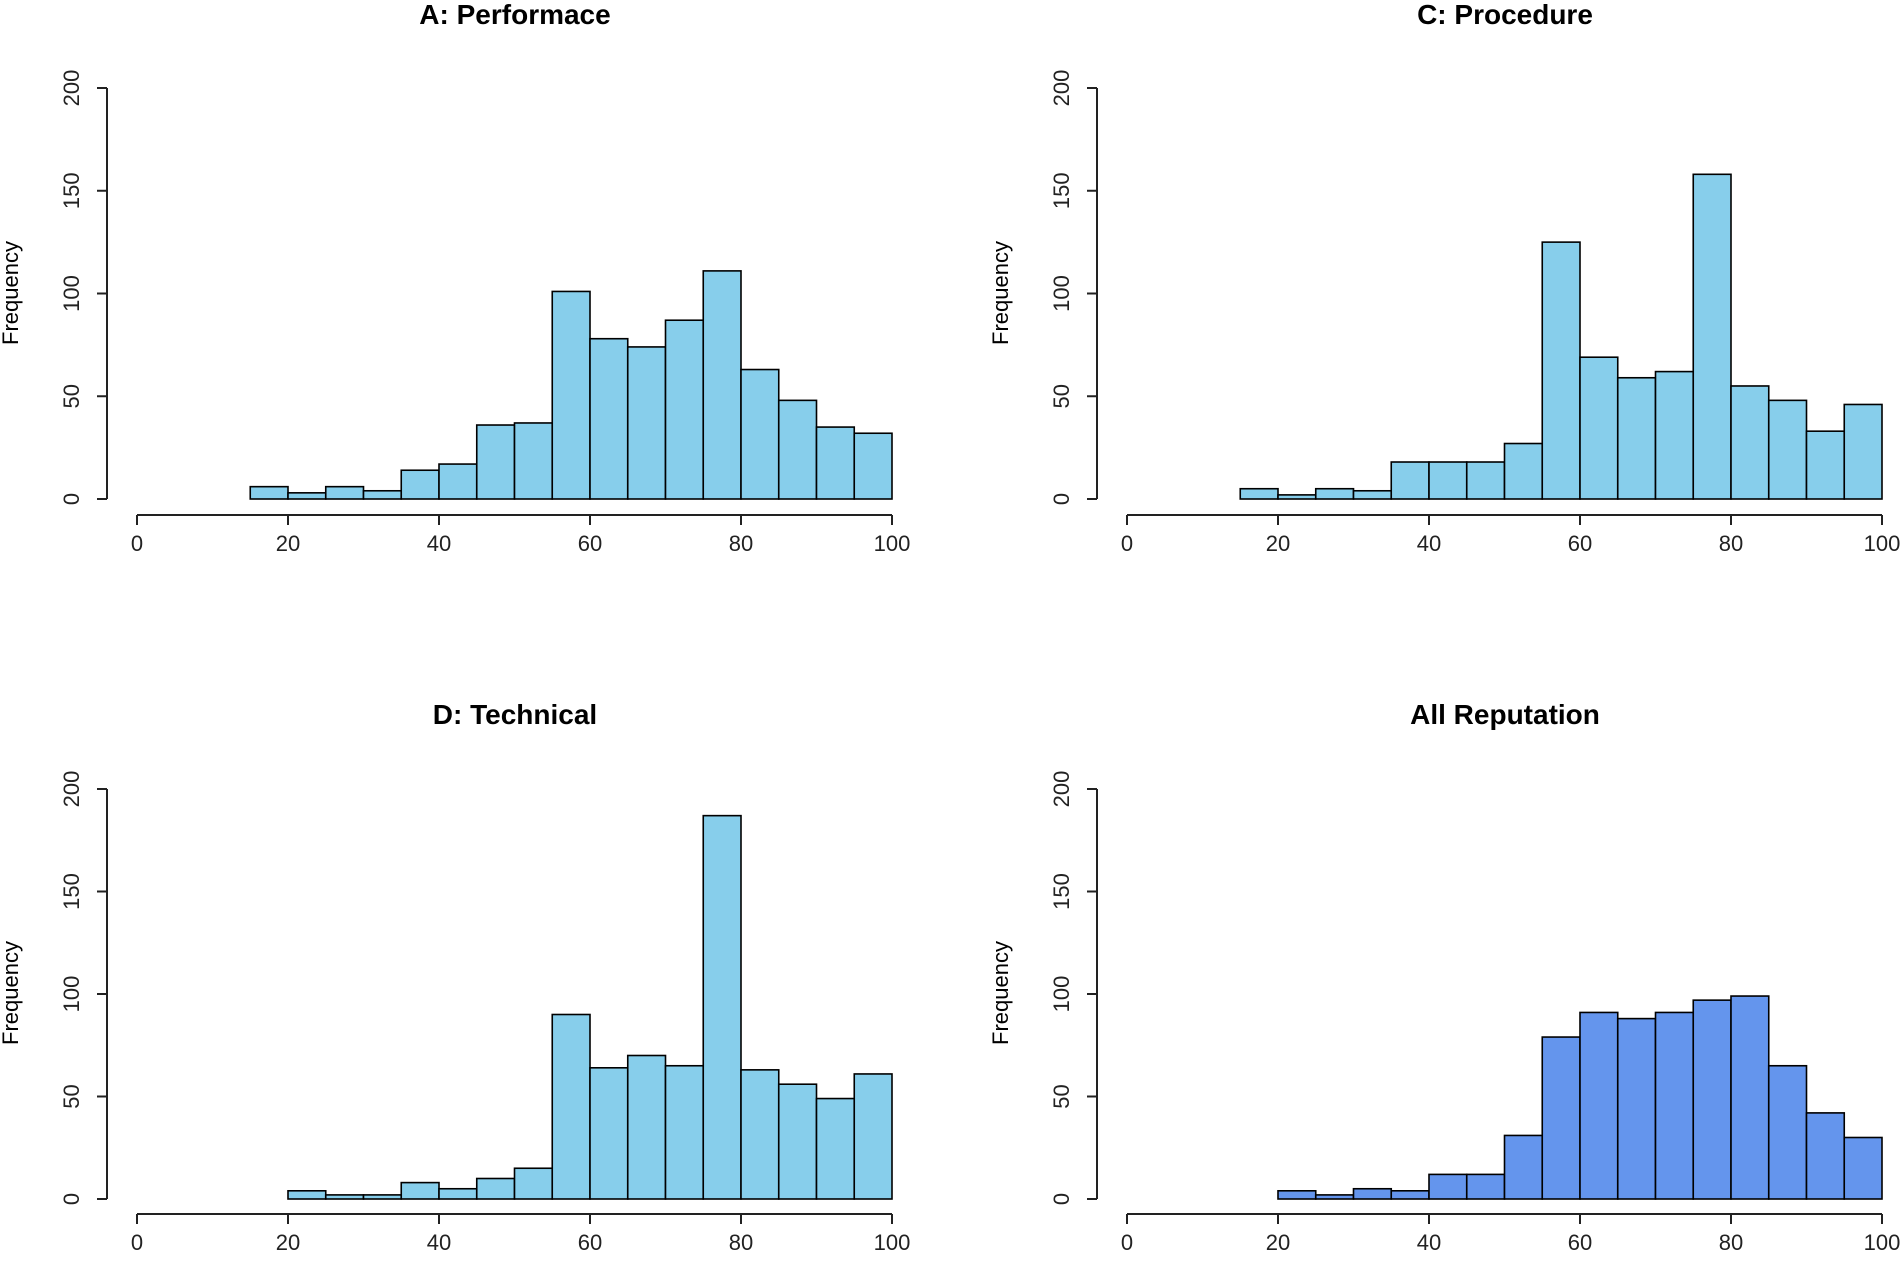 The width and height of the screenshot is (1902, 1266). What do you see at coordinates (515, 714) in the screenshot?
I see `chart-title: D: Technical` at bounding box center [515, 714].